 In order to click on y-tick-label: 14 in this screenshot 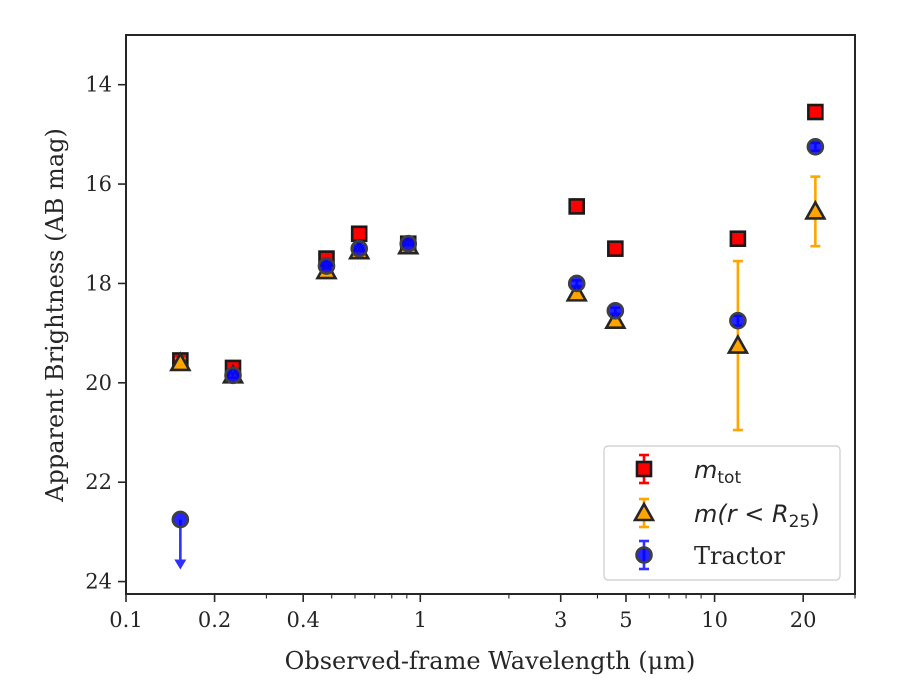, I will do `click(98, 85)`.